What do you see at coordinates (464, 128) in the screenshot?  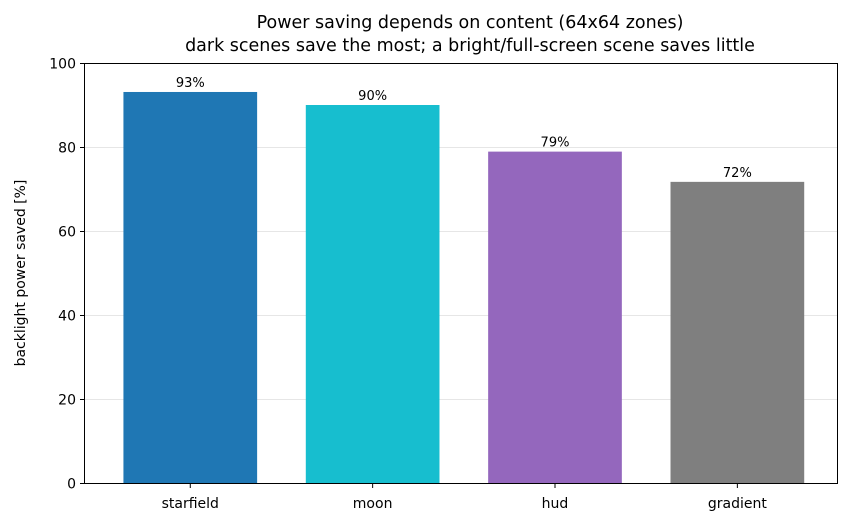 I see `data-labels: 93% 90% 79% 72%` at bounding box center [464, 128].